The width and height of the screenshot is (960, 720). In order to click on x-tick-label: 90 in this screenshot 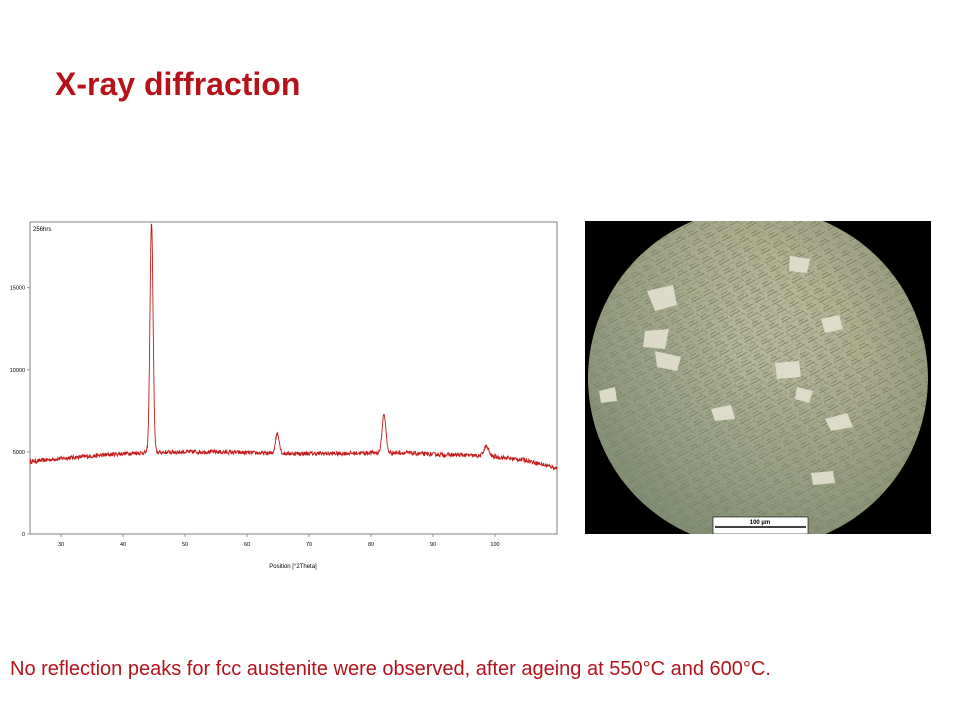, I will do `click(433, 545)`.